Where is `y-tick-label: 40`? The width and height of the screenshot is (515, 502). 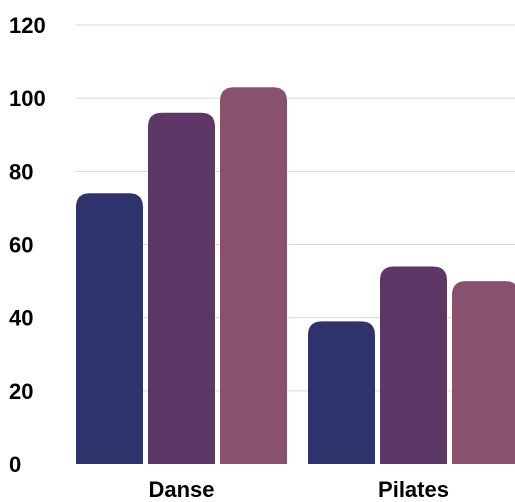 y-tick-label: 40 is located at coordinates (21, 318).